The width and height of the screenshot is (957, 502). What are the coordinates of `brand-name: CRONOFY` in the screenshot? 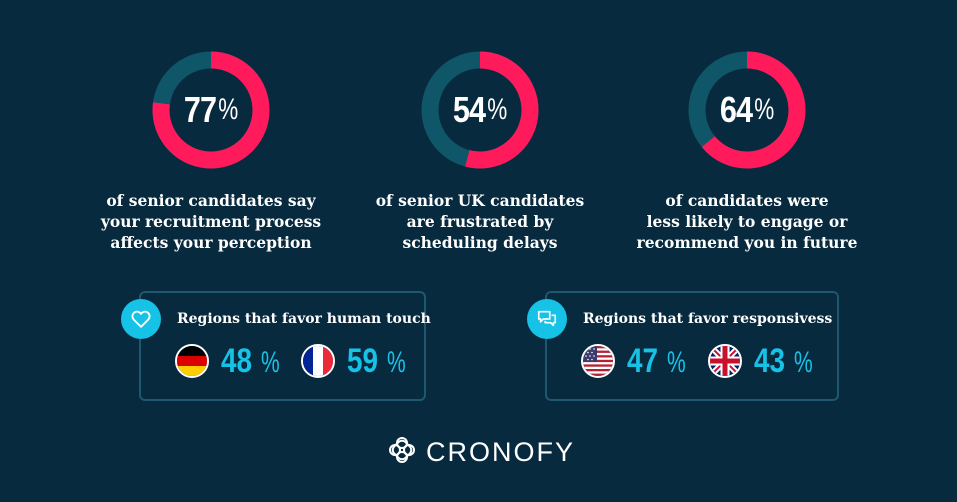 It's located at (500, 451).